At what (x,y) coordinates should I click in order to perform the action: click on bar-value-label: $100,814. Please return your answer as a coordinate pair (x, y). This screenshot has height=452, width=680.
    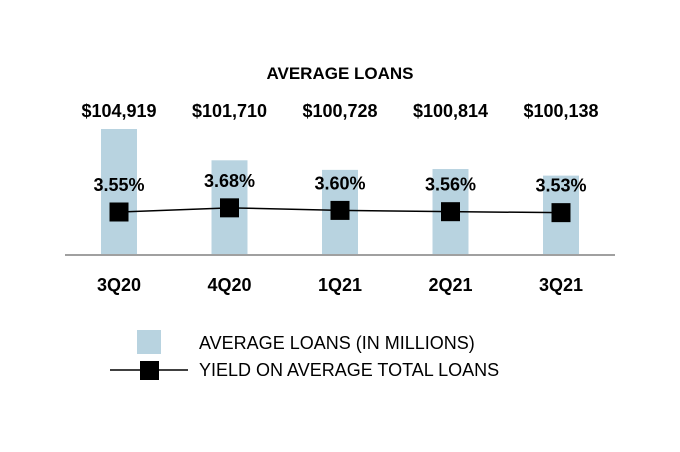
    Looking at the image, I should click on (450, 111).